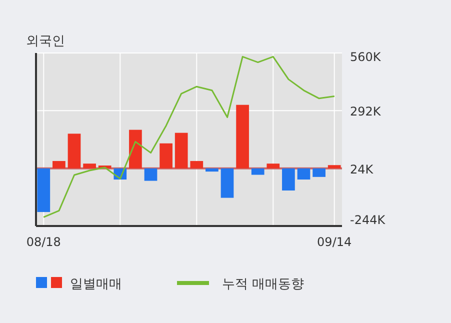 The height and width of the screenshot is (323, 451). What do you see at coordinates (334, 242) in the screenshot?
I see `x-tick-label: 09/14` at bounding box center [334, 242].